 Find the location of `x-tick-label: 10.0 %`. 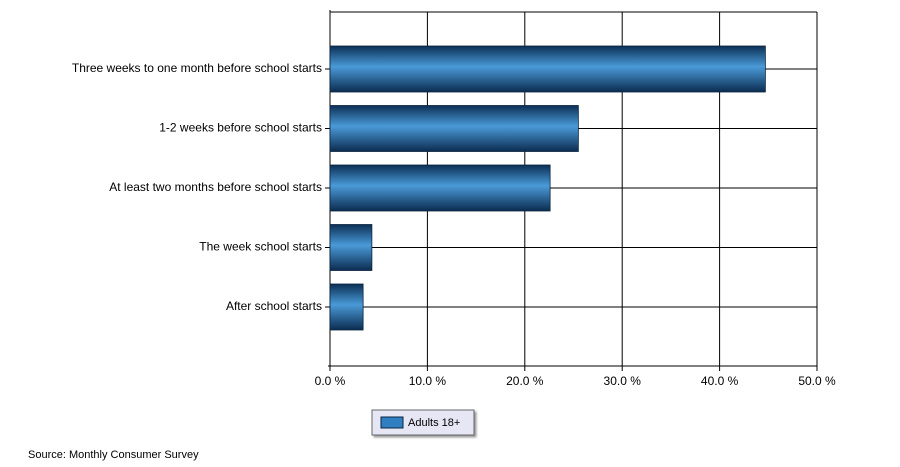

x-tick-label: 10.0 % is located at coordinates (428, 381).